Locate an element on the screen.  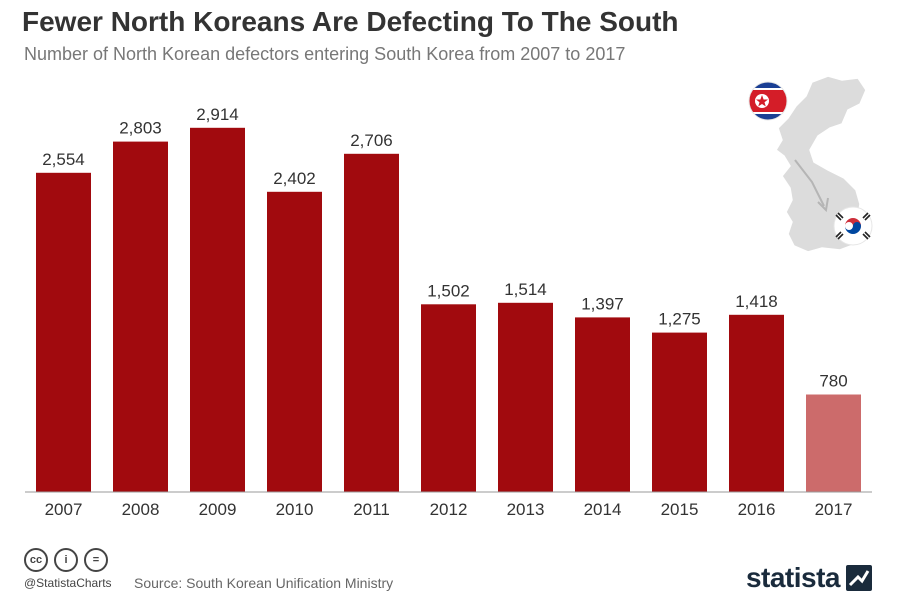
x-tick-label-2011: 2011 is located at coordinates (371, 509).